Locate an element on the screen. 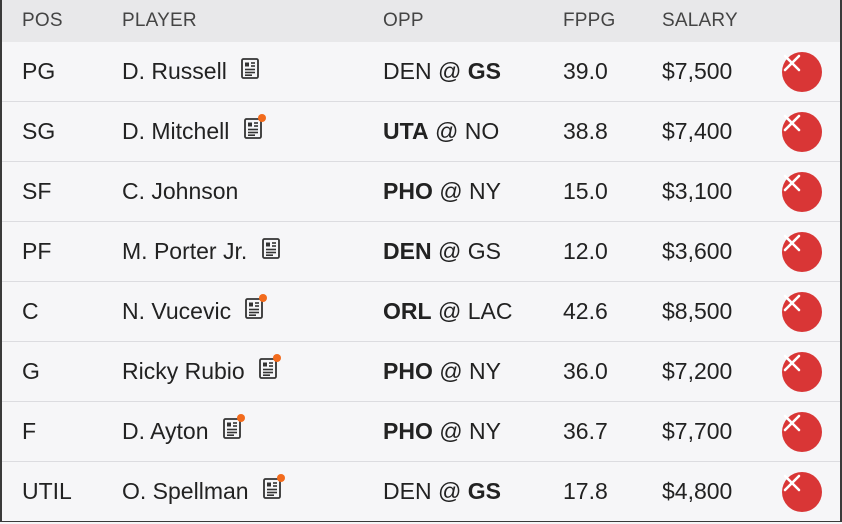  opponent-matchup: UTA @ NO is located at coordinates (441, 131).